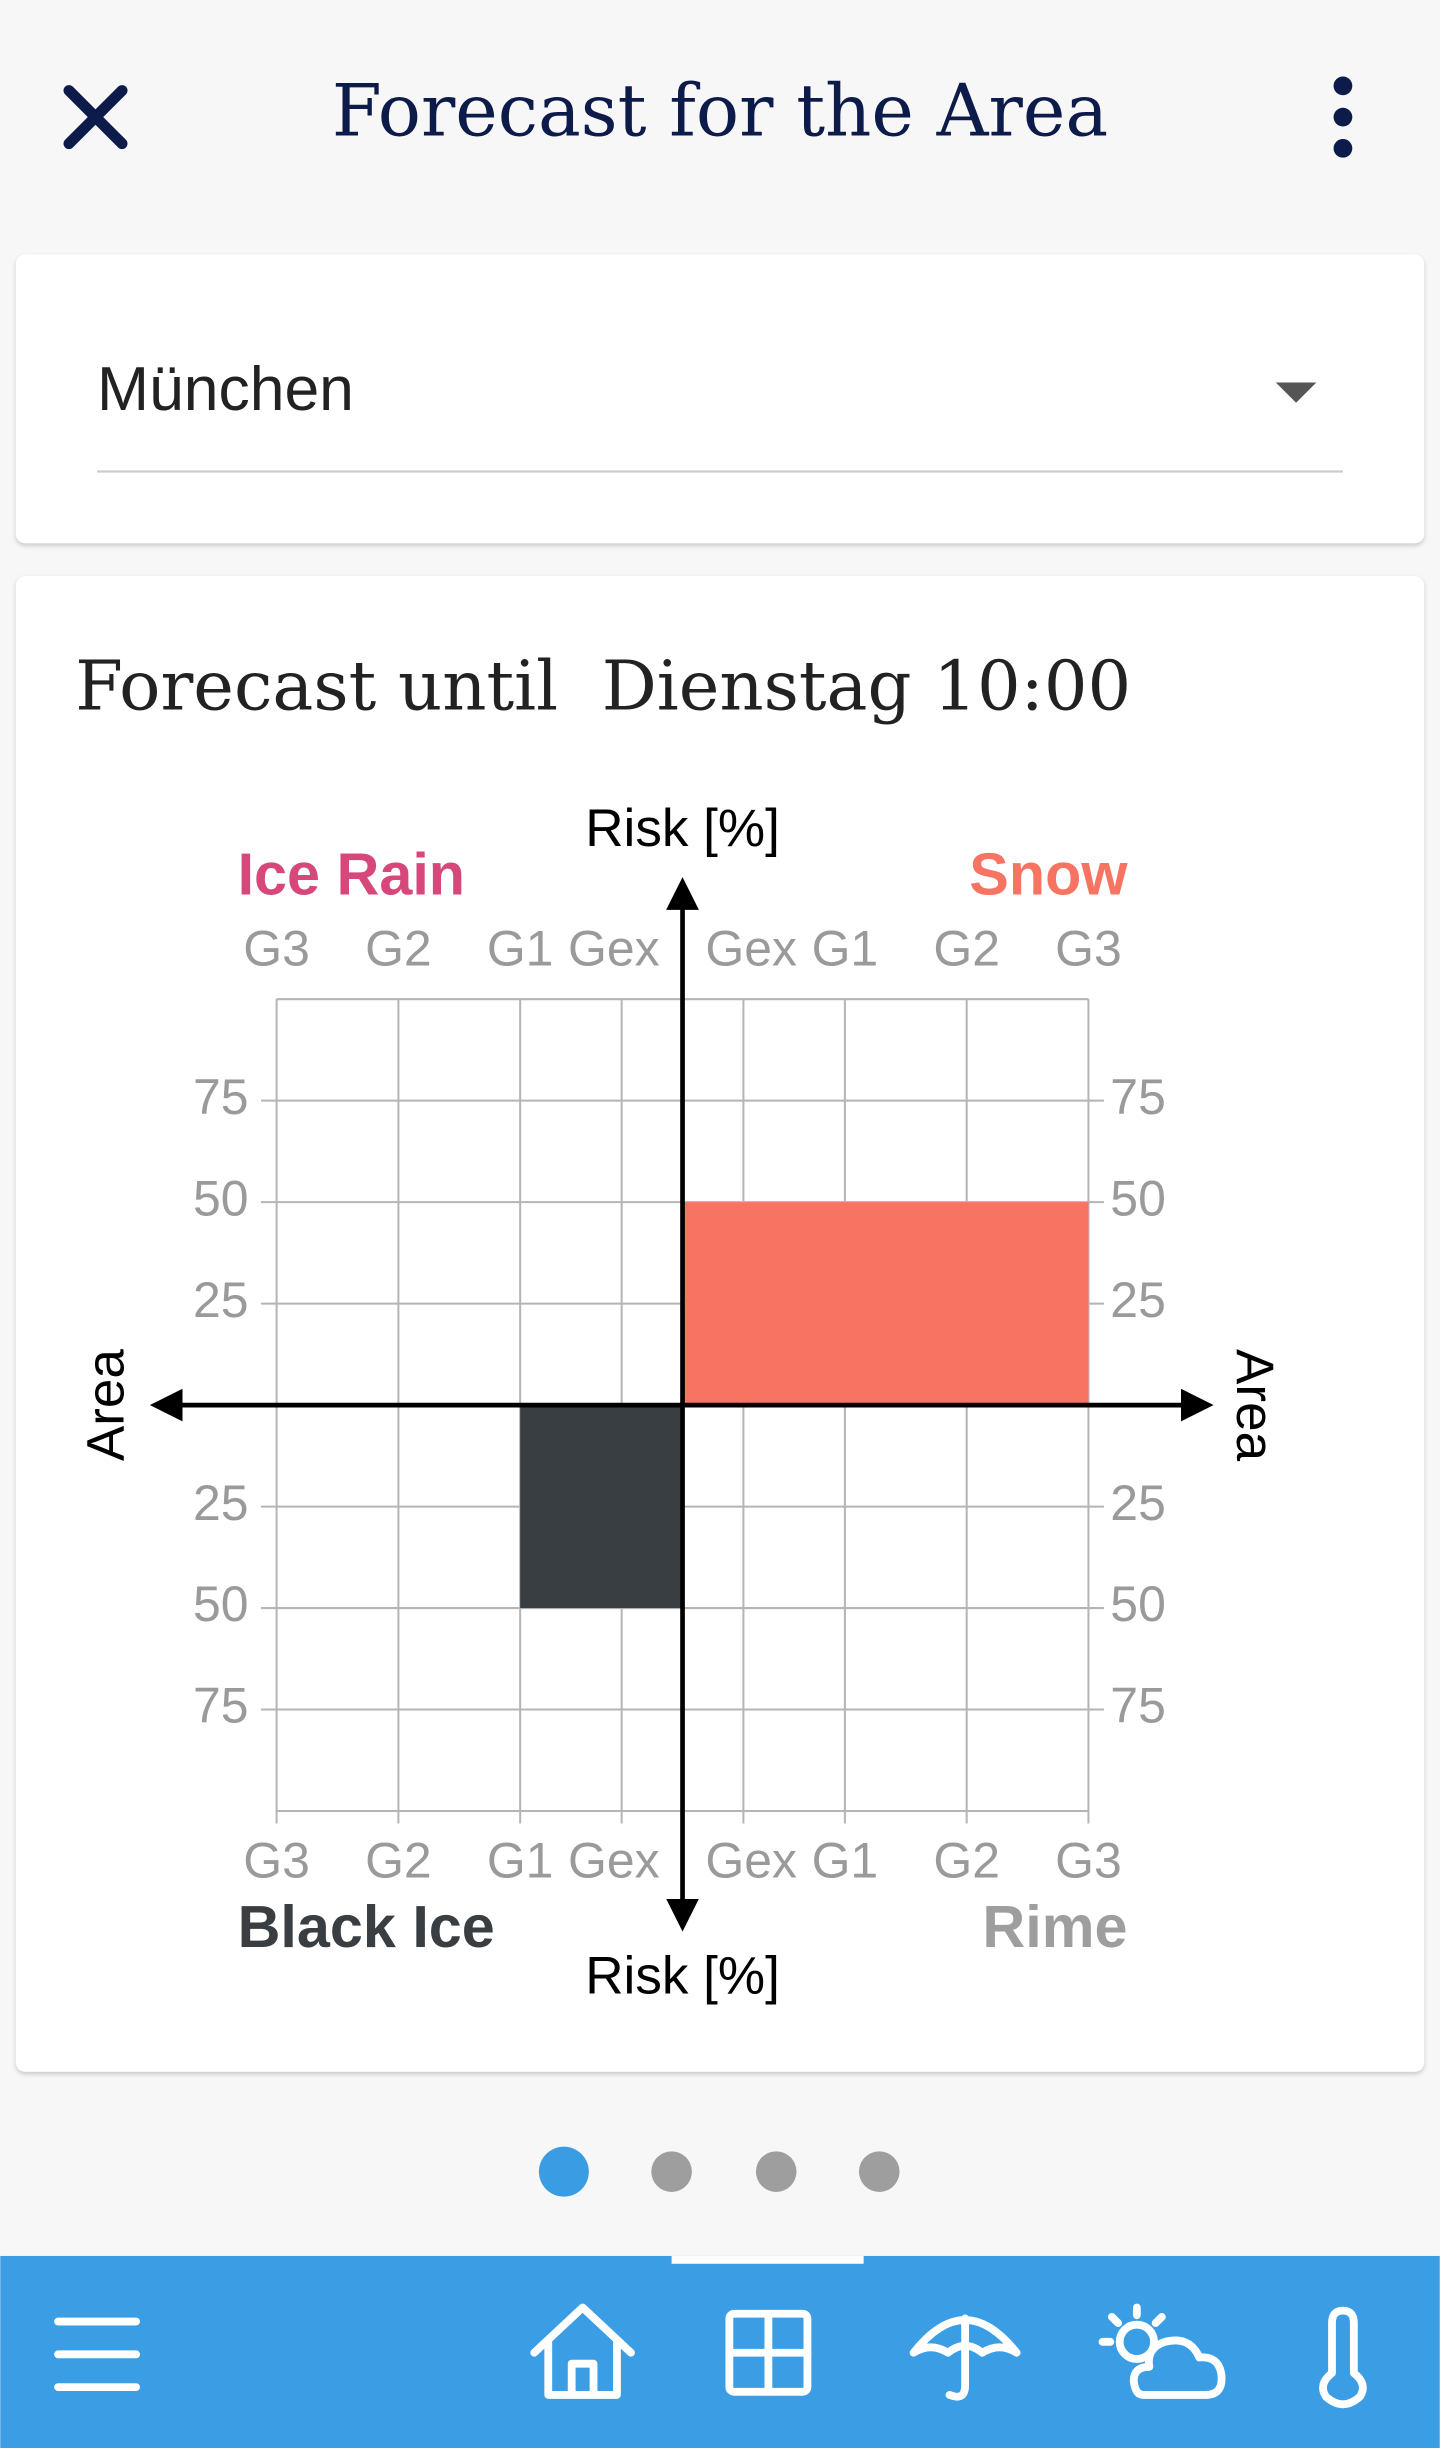 The width and height of the screenshot is (1440, 2448). Describe the element at coordinates (1048, 874) in the screenshot. I see `quadrant-label: Snow` at that location.